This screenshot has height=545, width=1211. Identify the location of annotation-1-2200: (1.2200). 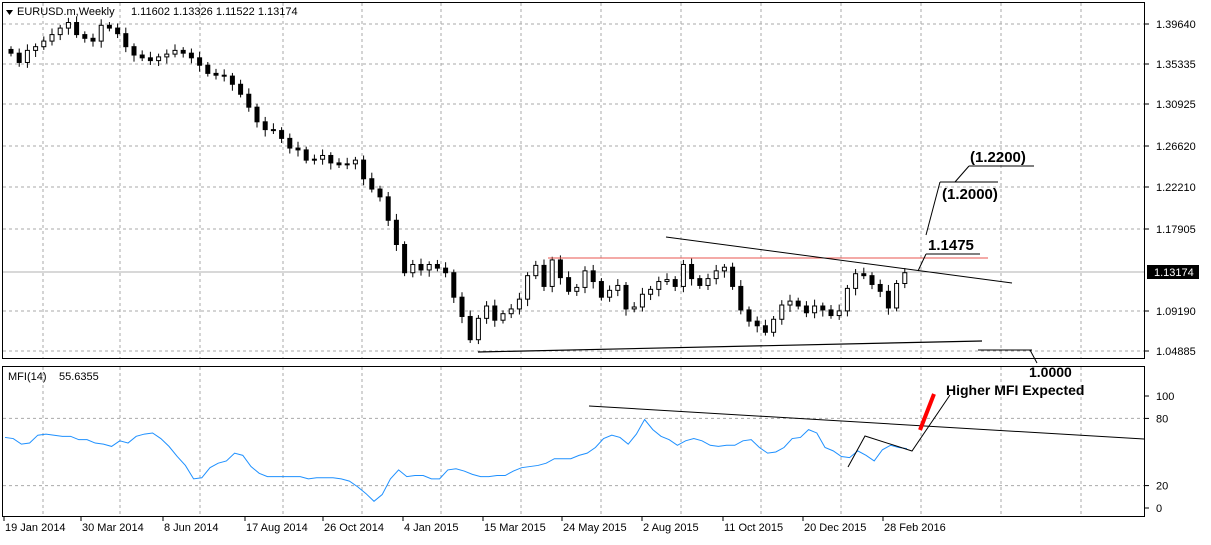
(998, 157).